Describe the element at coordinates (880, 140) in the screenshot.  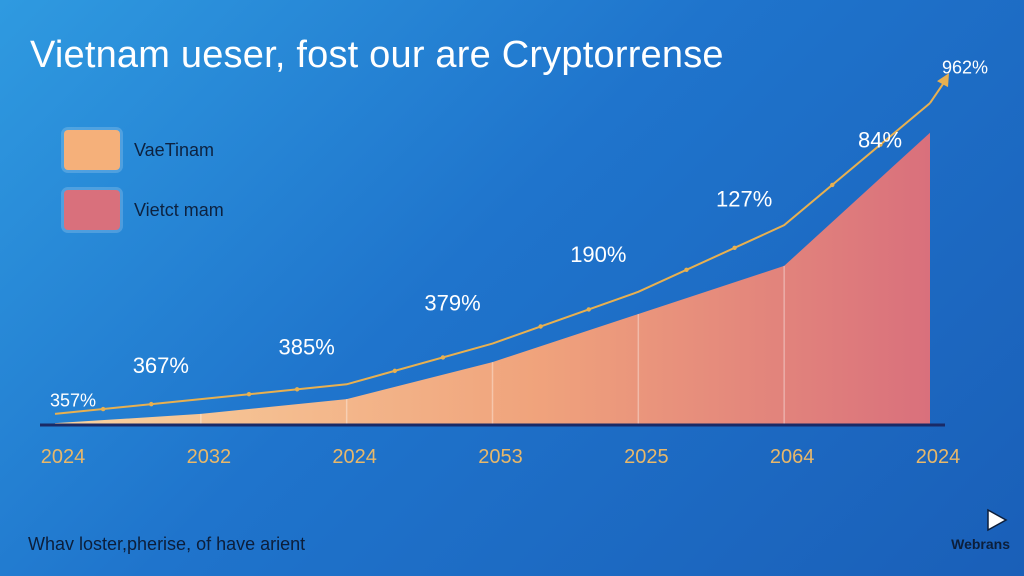
I see `data-label: 84%` at that location.